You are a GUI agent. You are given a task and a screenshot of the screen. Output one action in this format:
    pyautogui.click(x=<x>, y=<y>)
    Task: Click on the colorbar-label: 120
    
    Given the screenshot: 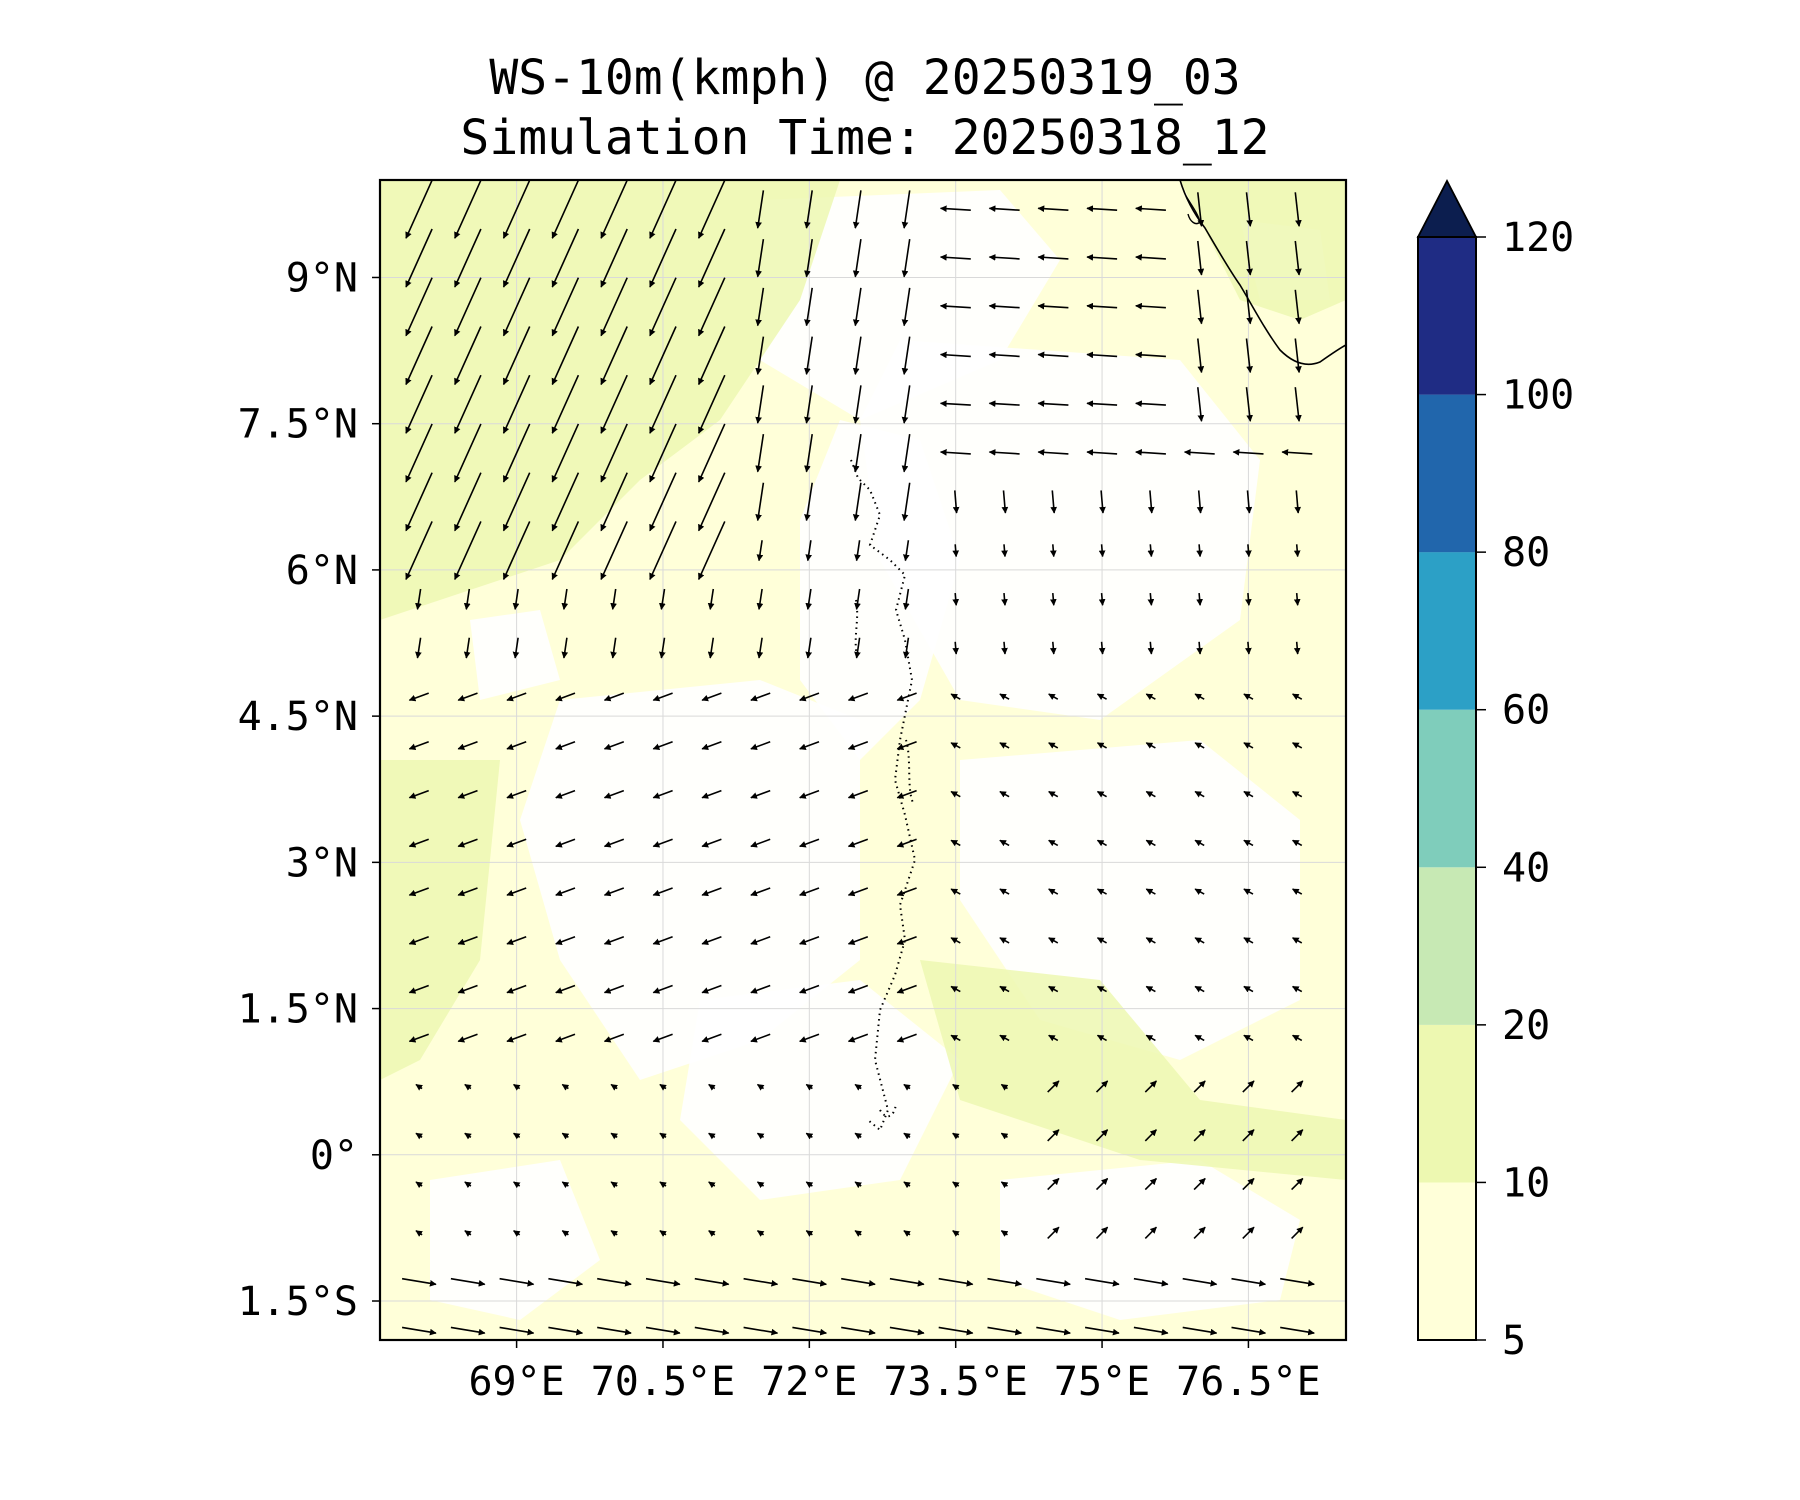 What is the action you would take?
    pyautogui.click(x=1538, y=238)
    